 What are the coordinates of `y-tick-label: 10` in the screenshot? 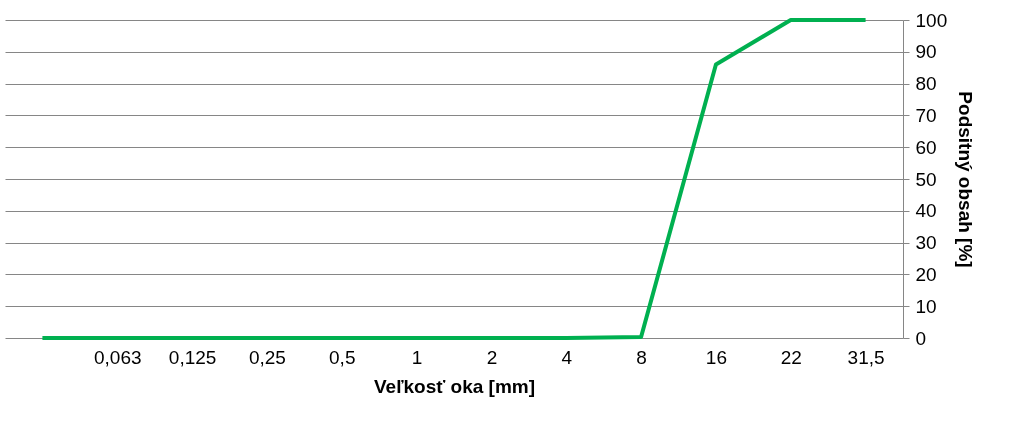 It's located at (926, 306).